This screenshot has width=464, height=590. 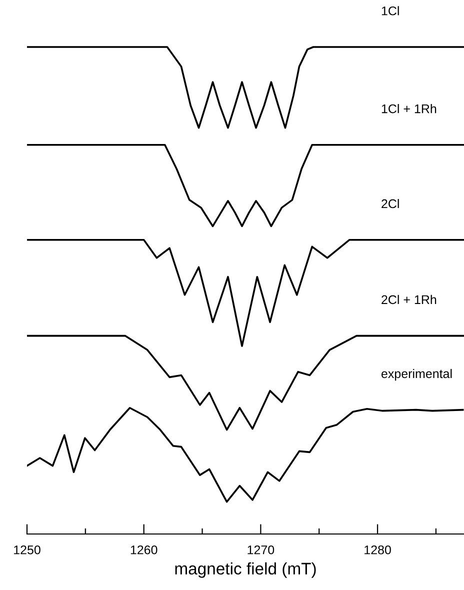 I want to click on x-tick-label: 1260, so click(x=144, y=549).